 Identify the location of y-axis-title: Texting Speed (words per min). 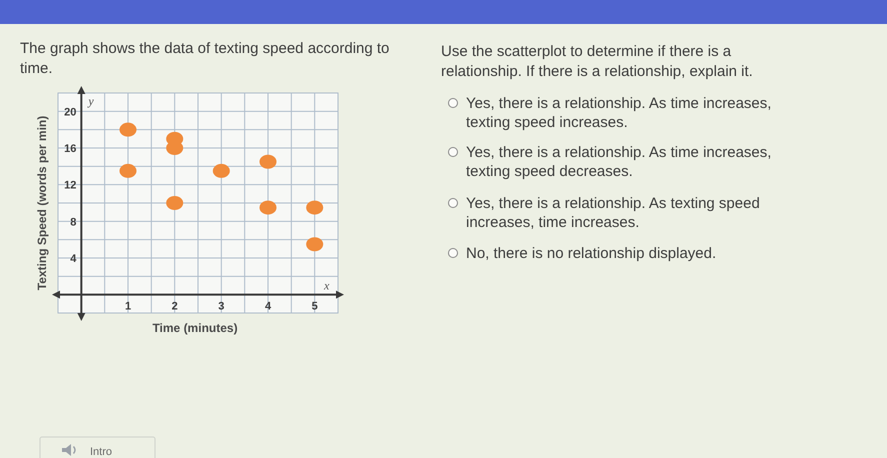
(42, 203).